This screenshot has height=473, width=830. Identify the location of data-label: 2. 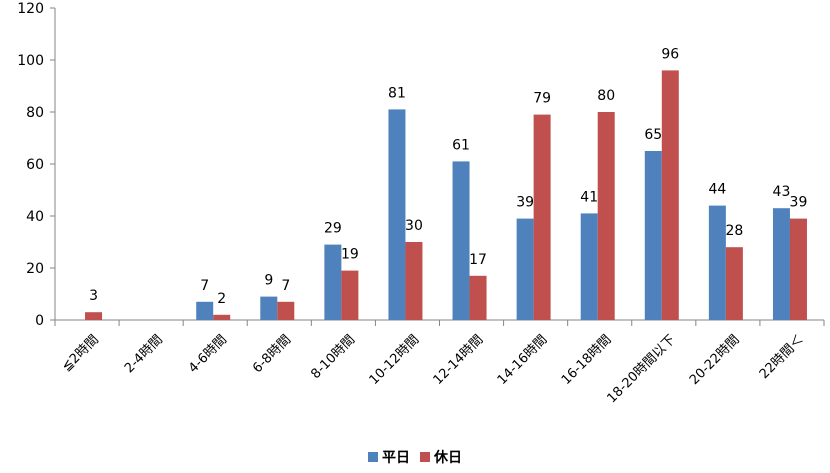
(221, 299).